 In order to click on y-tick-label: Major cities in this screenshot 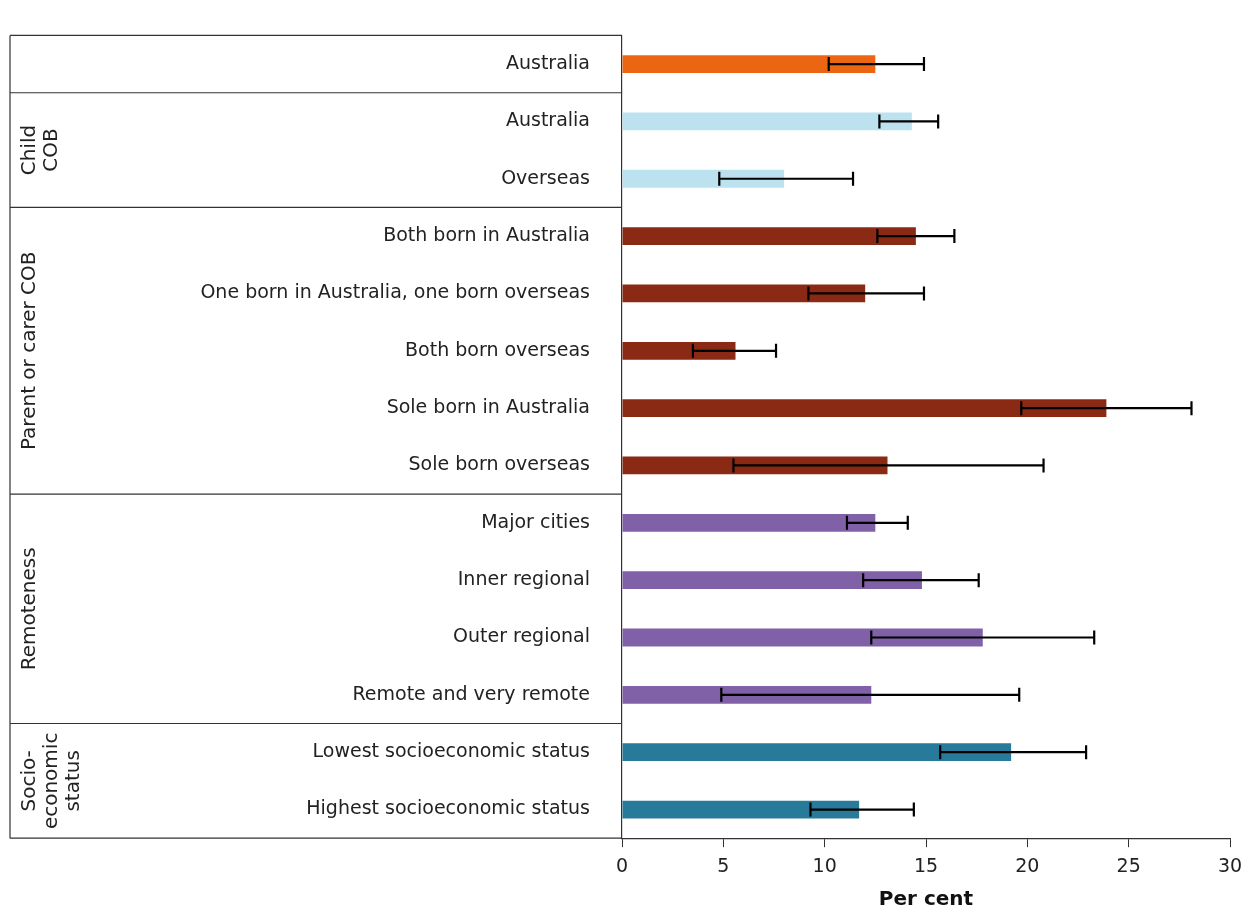, I will do `click(535, 520)`.